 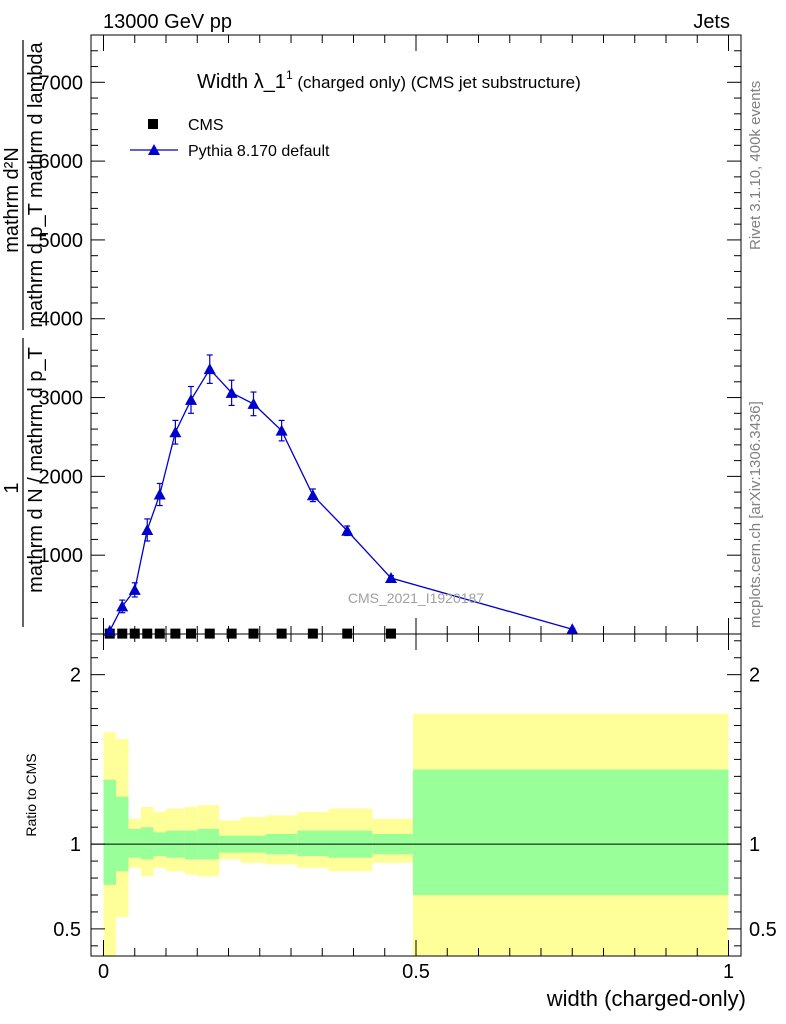 I want to click on plot-title-sup: 1, so click(x=289, y=75).